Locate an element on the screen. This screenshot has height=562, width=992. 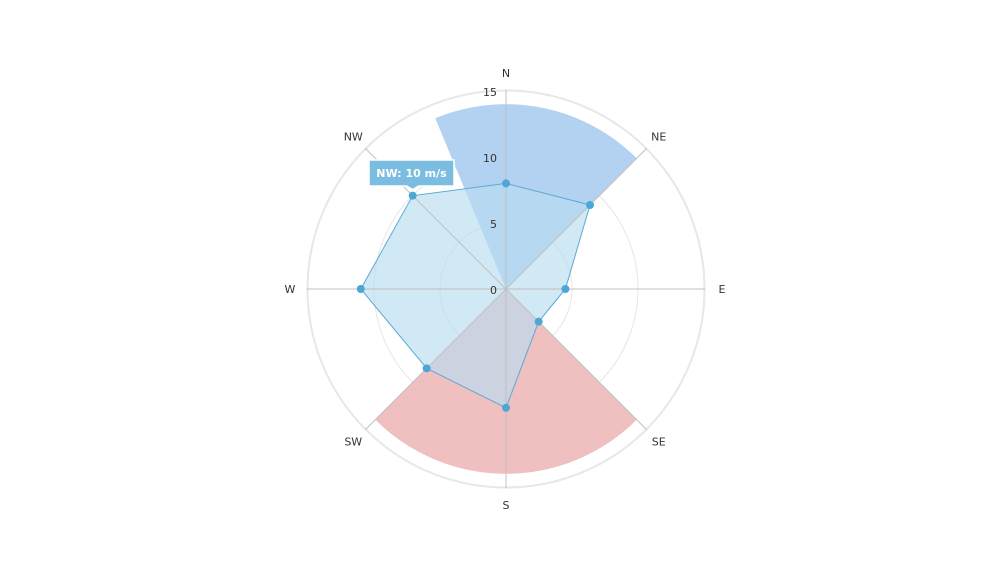
direction-label-w: W is located at coordinates (290, 289).